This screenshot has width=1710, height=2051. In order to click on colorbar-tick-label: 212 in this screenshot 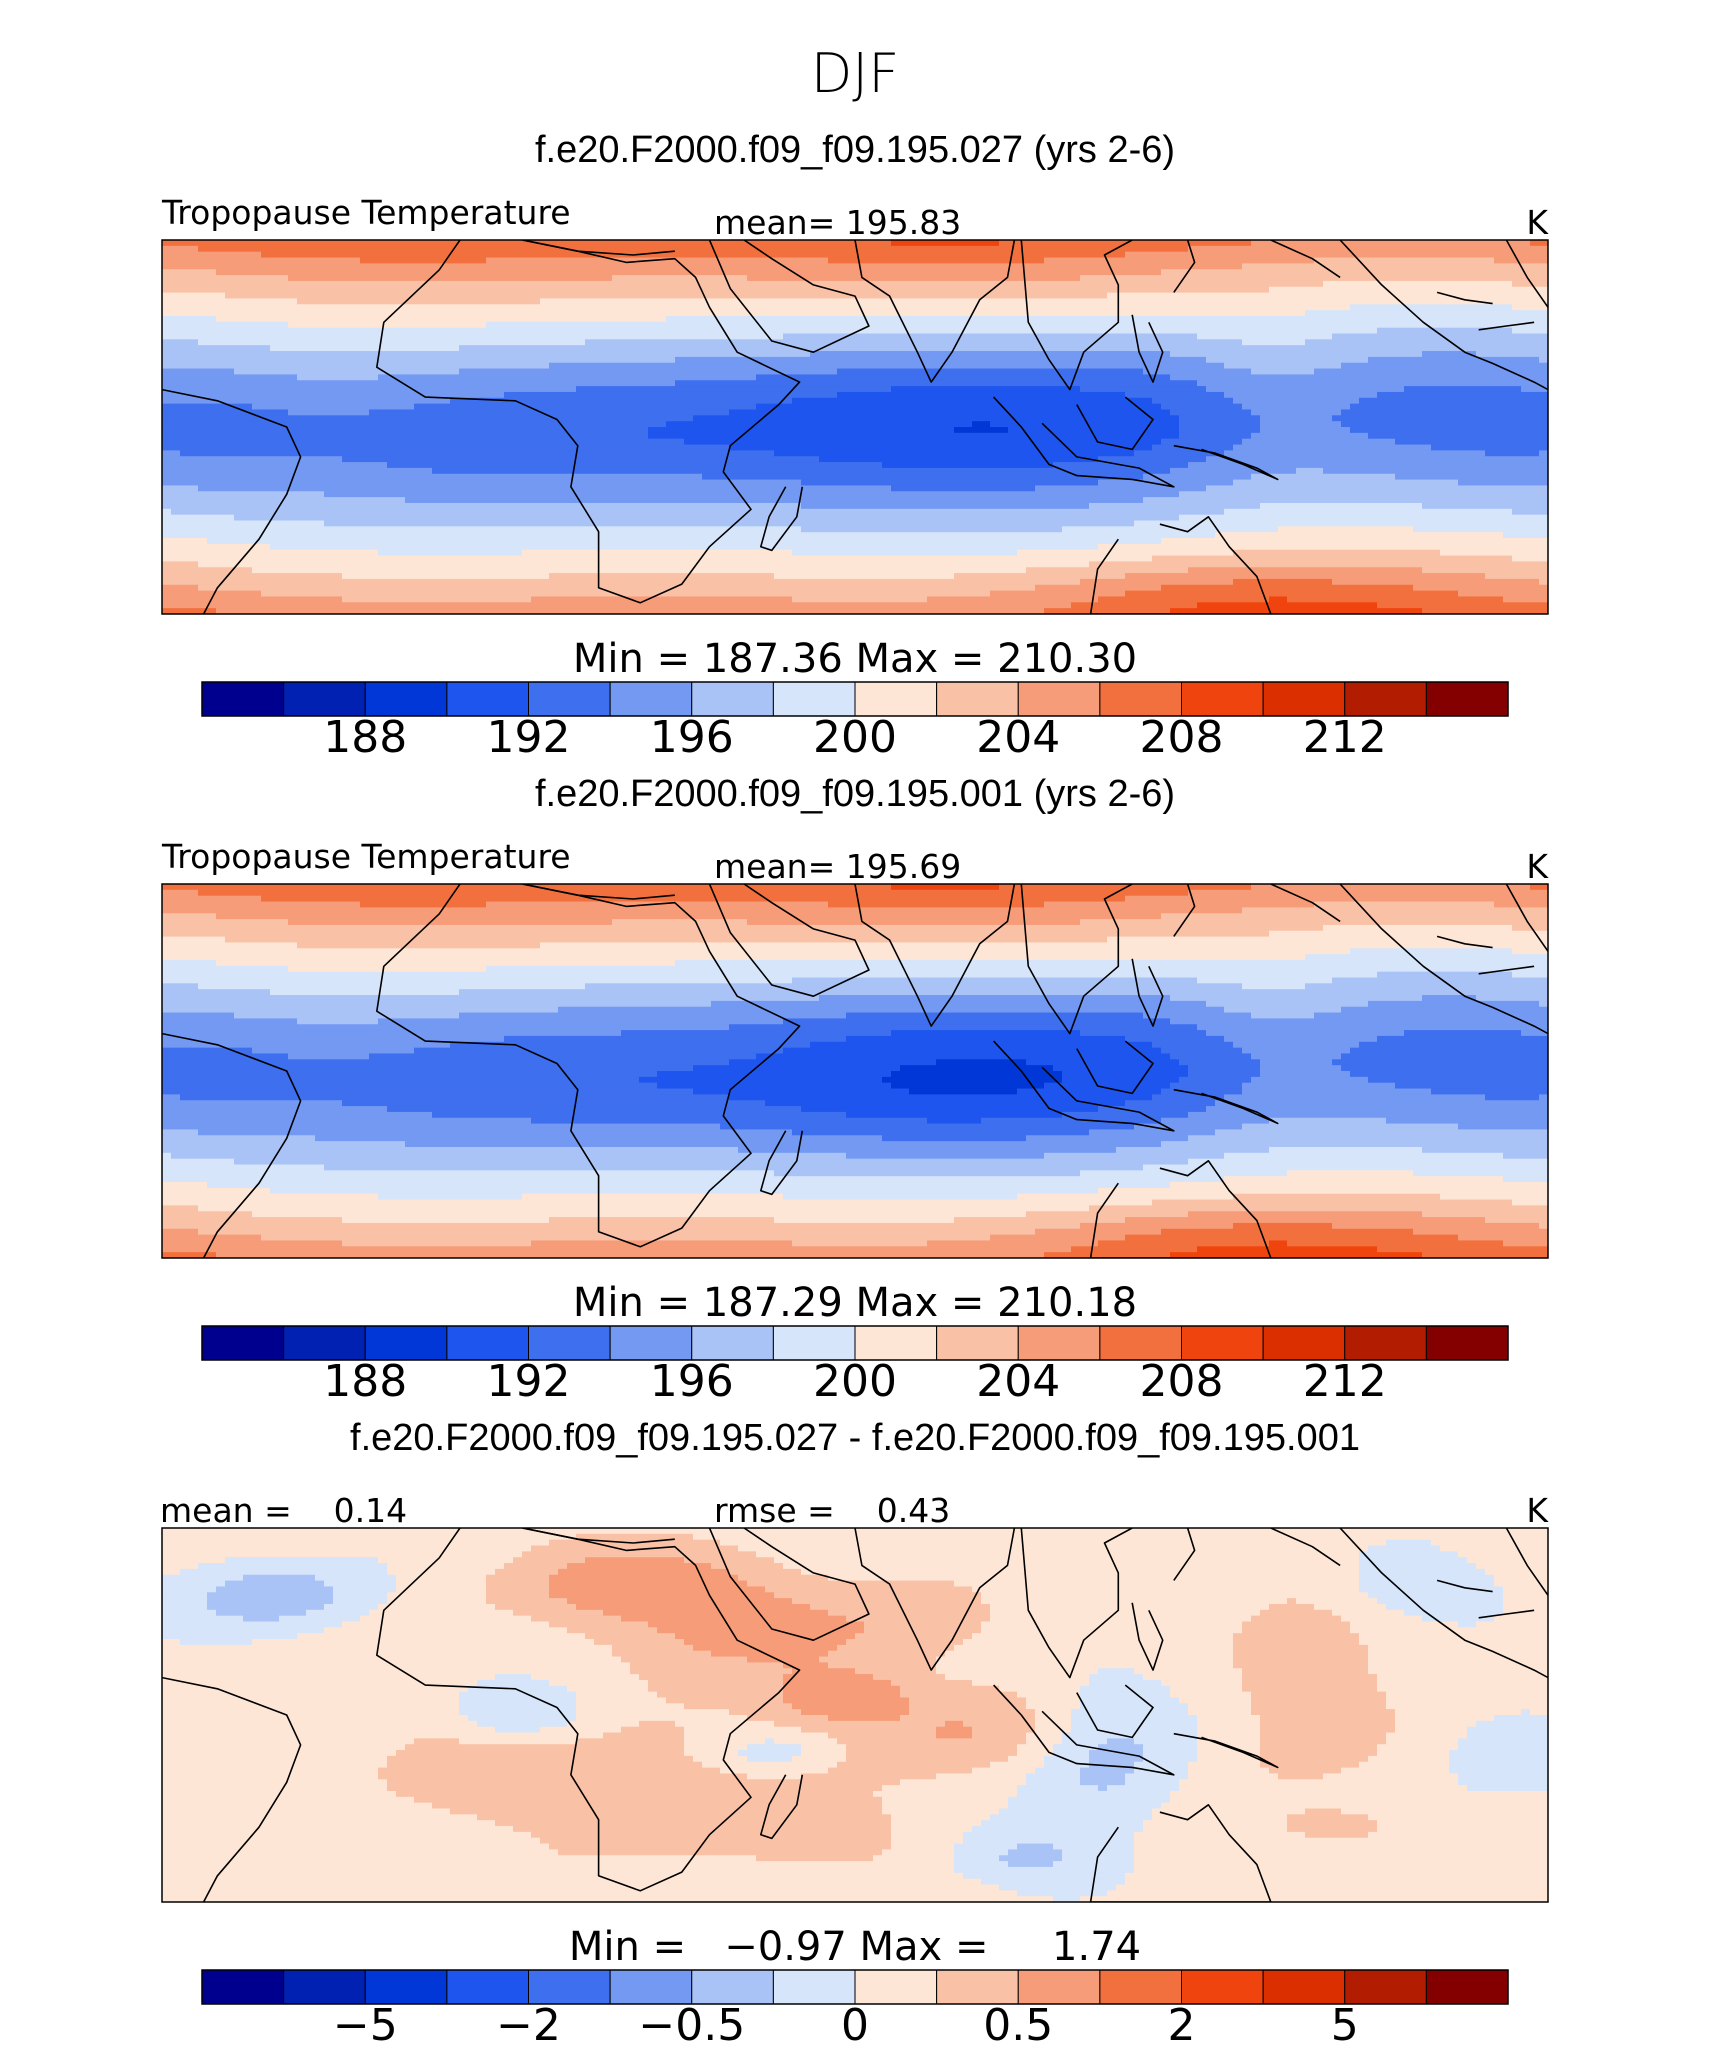, I will do `click(1345, 1381)`.